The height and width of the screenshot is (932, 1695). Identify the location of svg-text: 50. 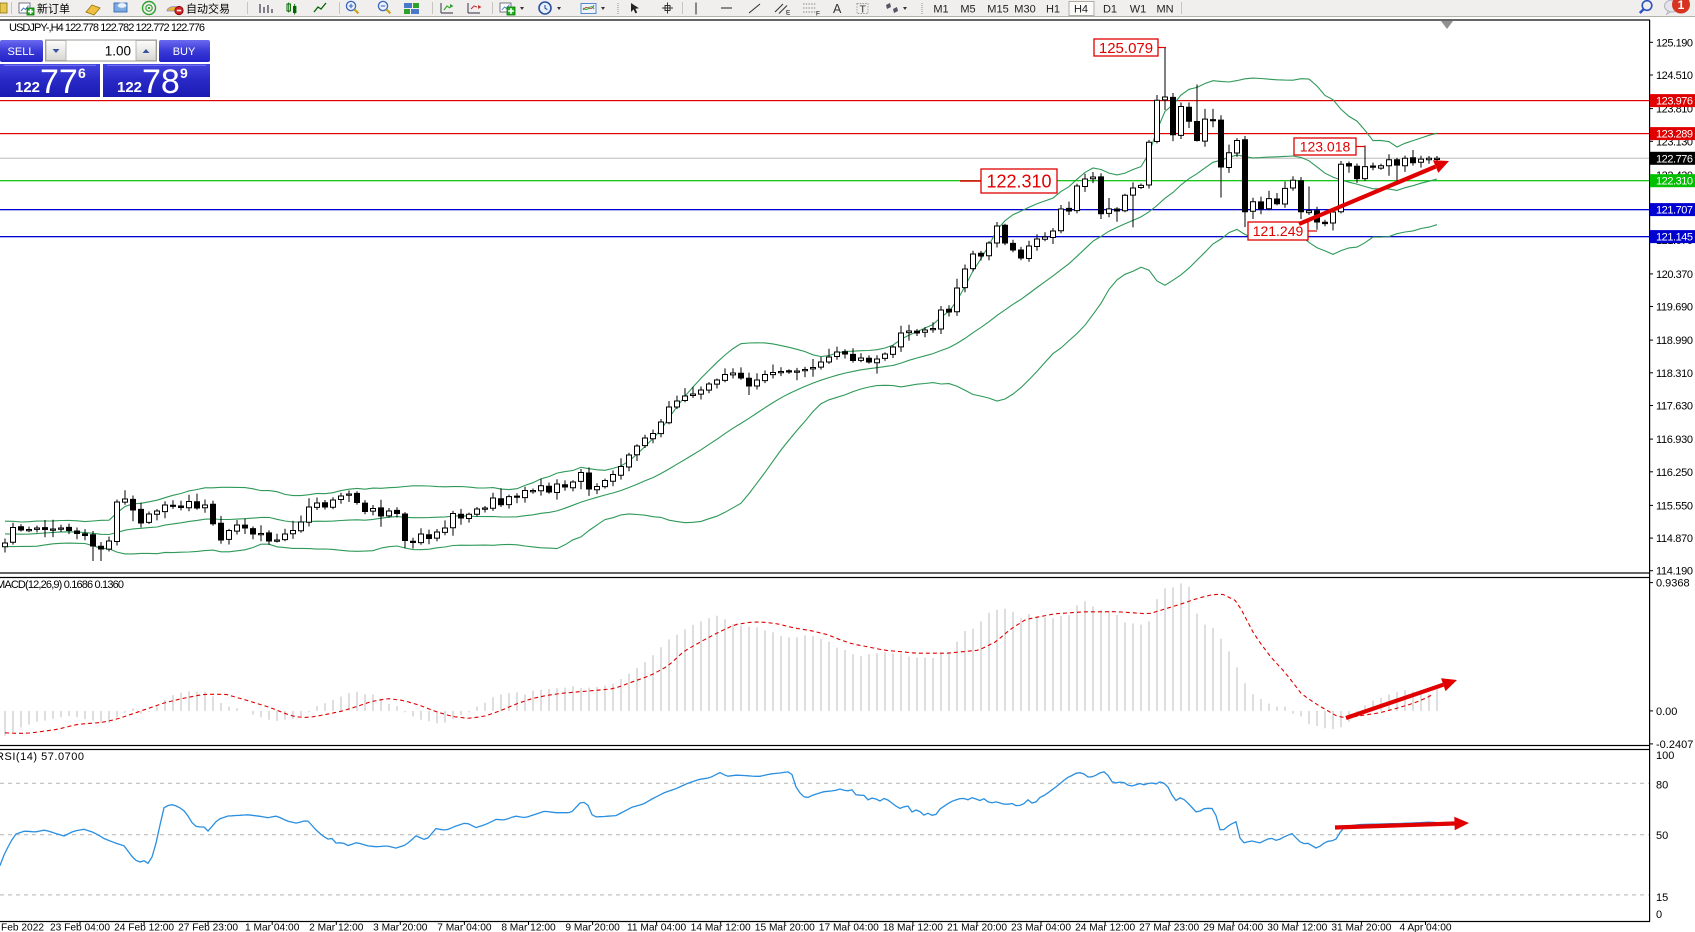
(1662, 836).